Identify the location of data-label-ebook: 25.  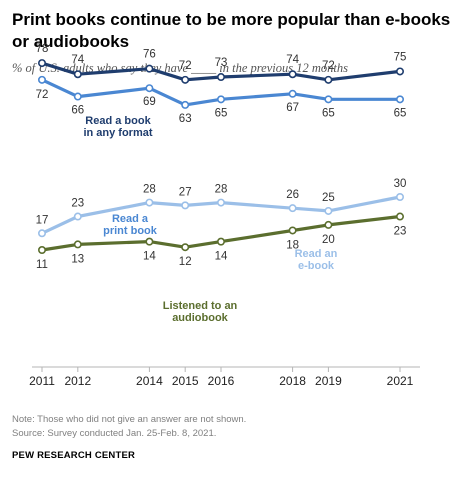
(328, 198).